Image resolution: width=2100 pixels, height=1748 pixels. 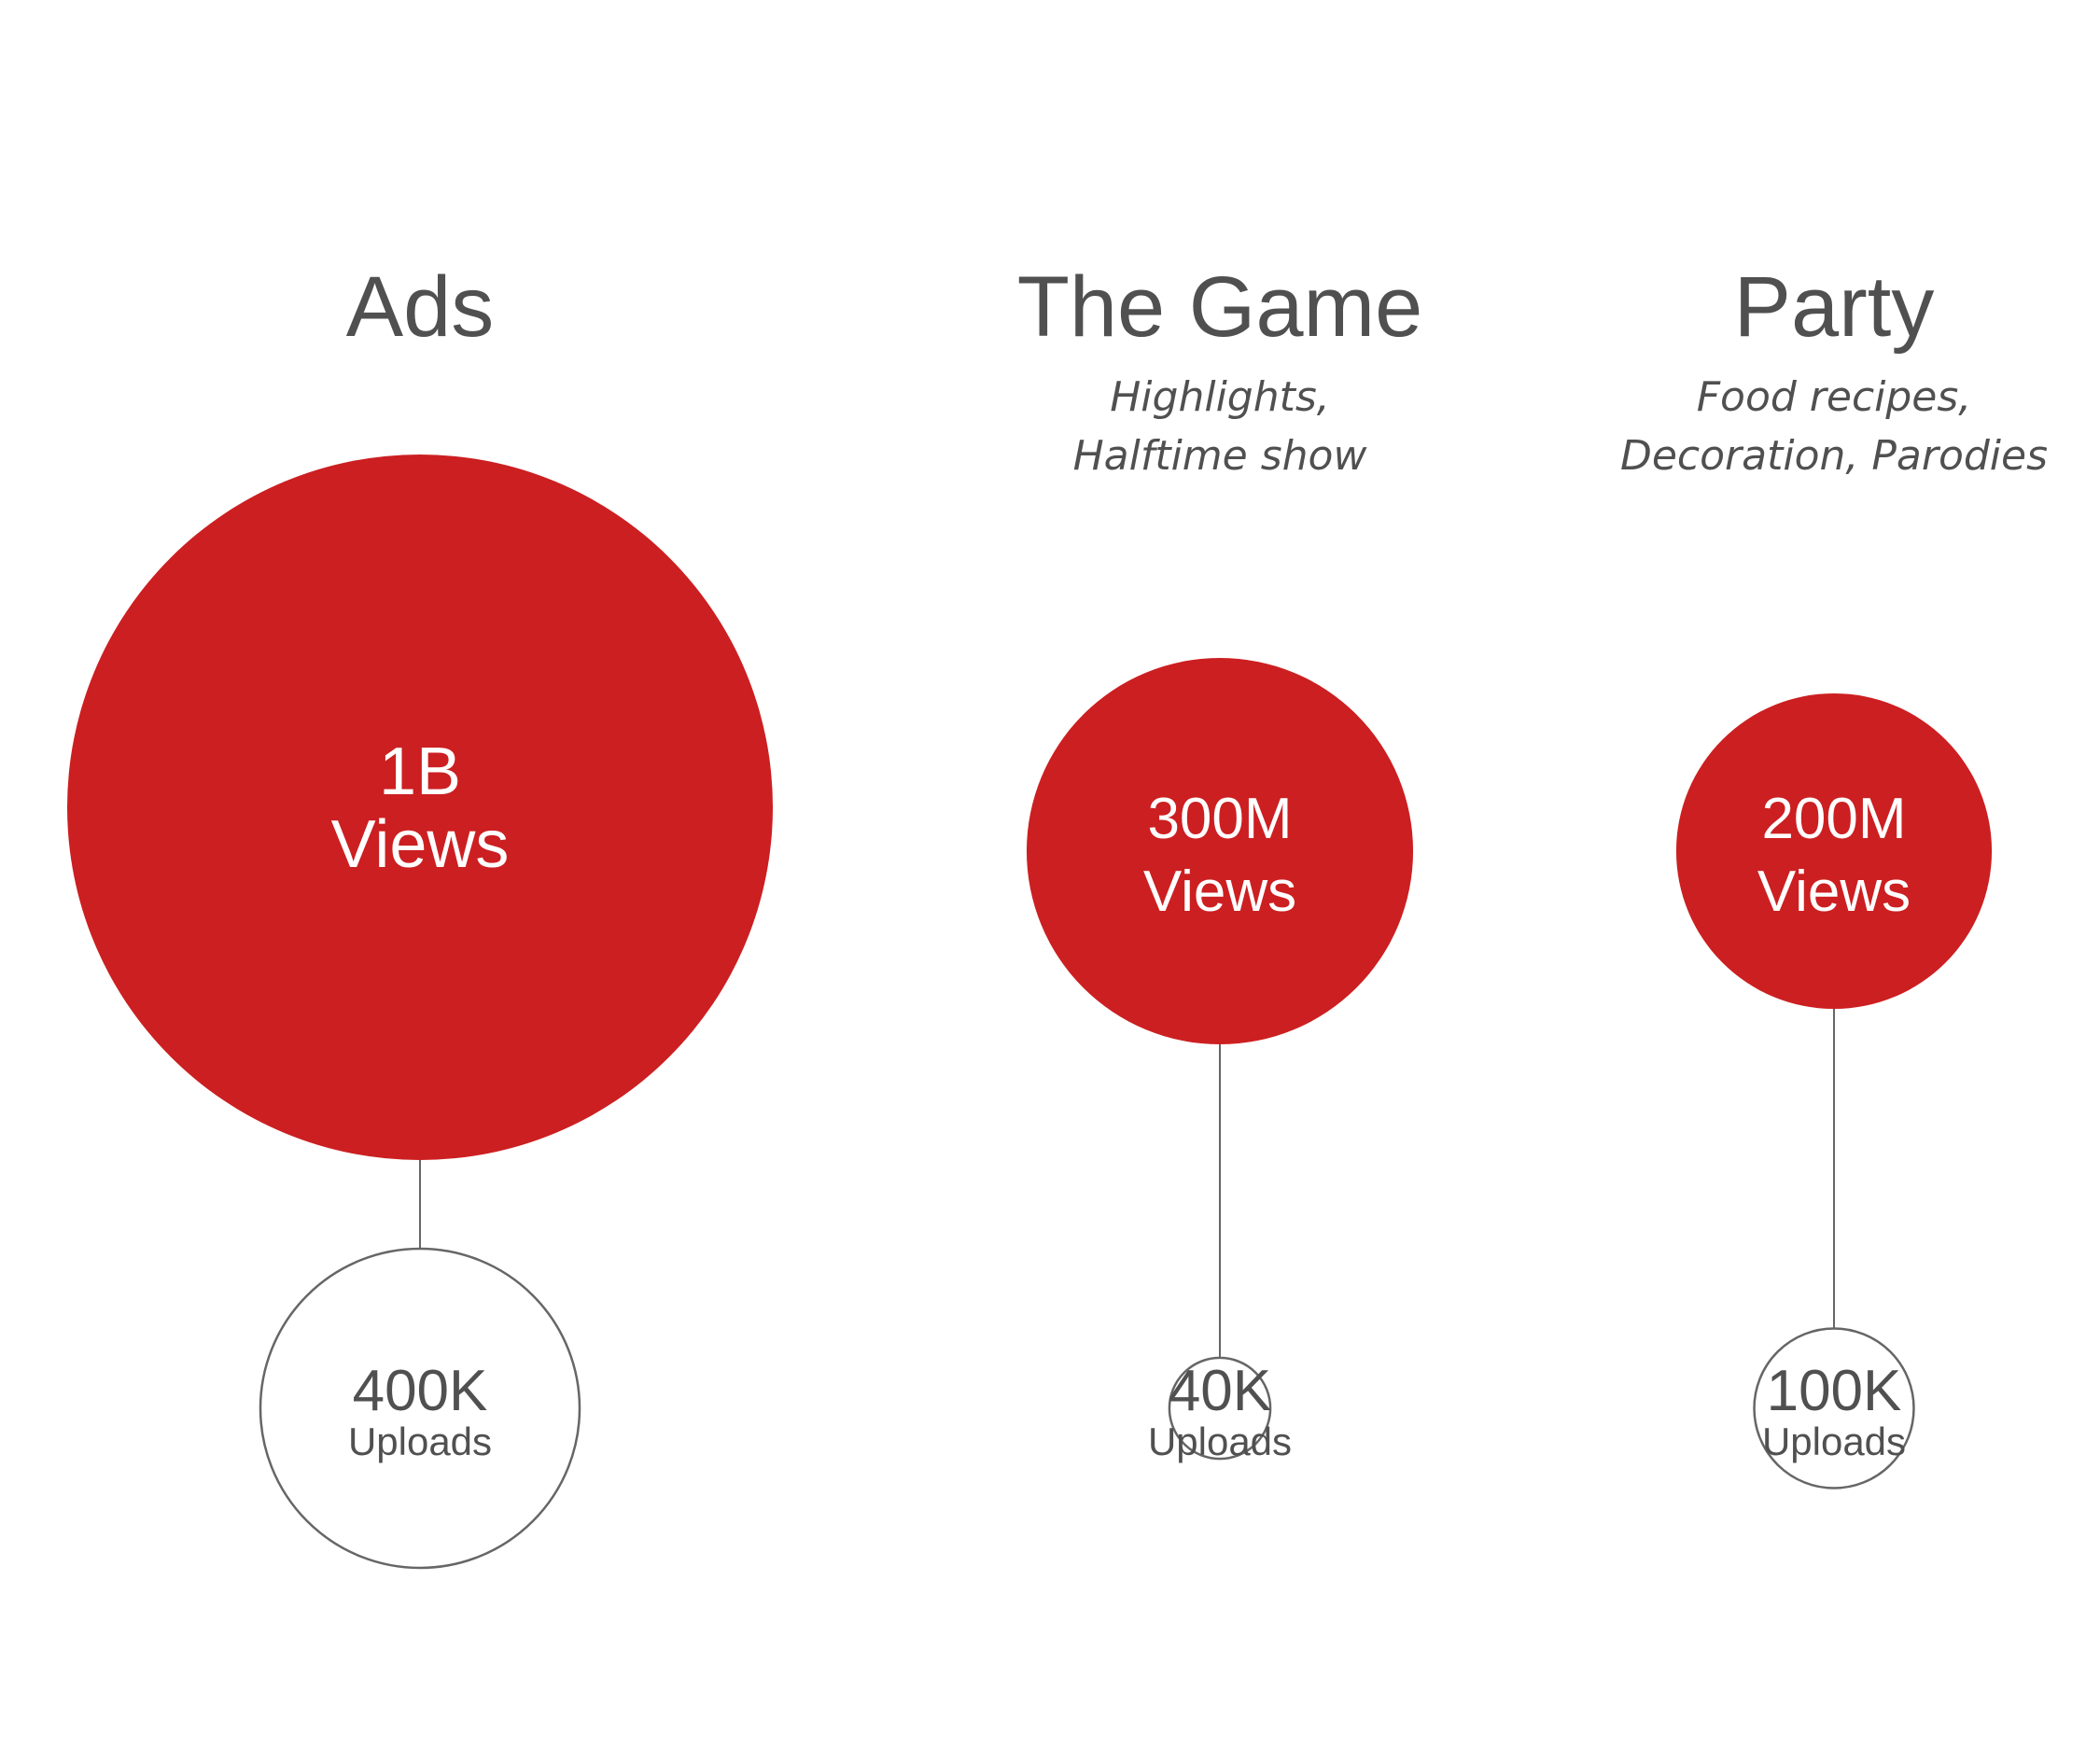 I want to click on category-title: Party, so click(x=1834, y=307).